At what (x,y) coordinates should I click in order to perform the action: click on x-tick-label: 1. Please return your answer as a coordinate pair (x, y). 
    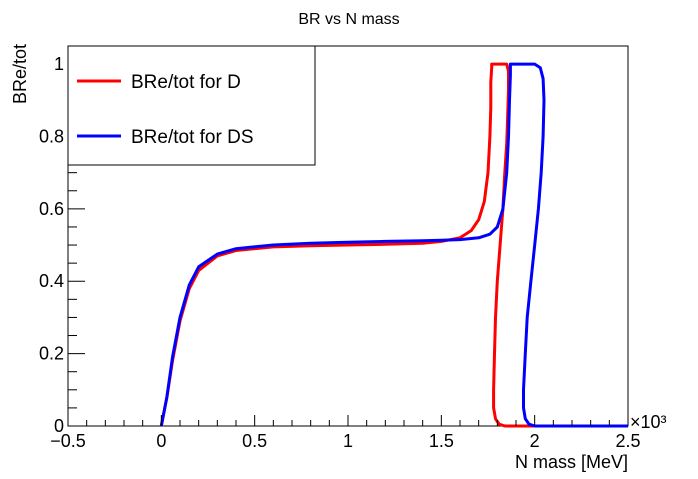
    Looking at the image, I should click on (348, 441).